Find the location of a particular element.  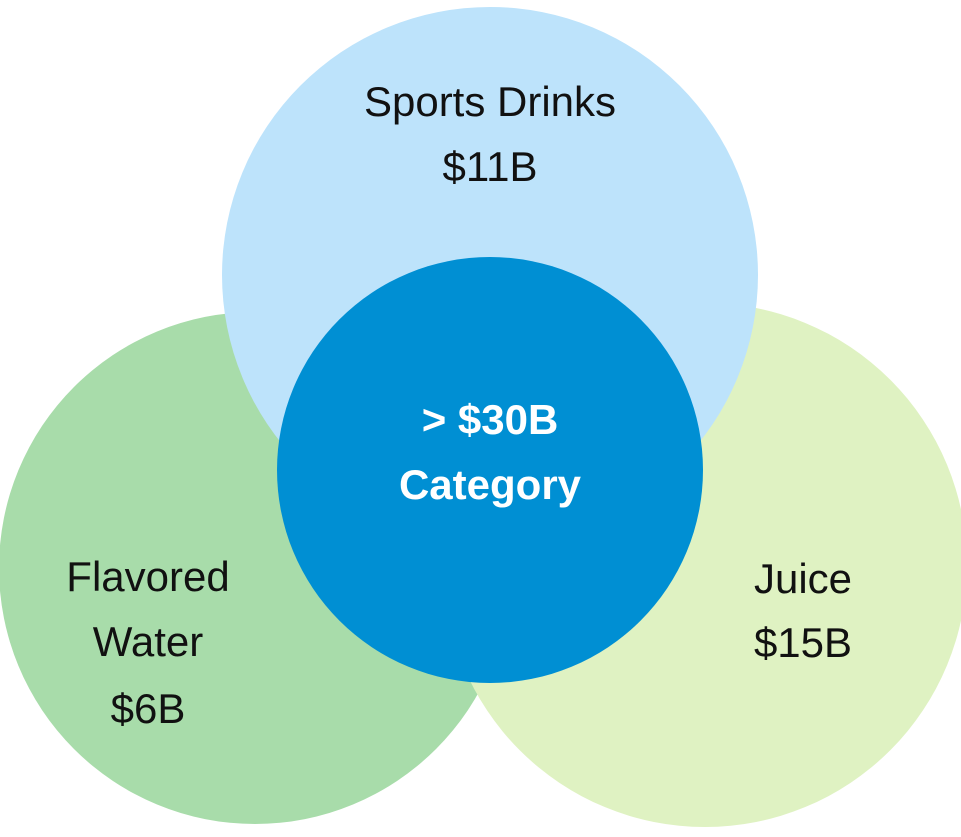

center-label: Category is located at coordinates (490, 484).